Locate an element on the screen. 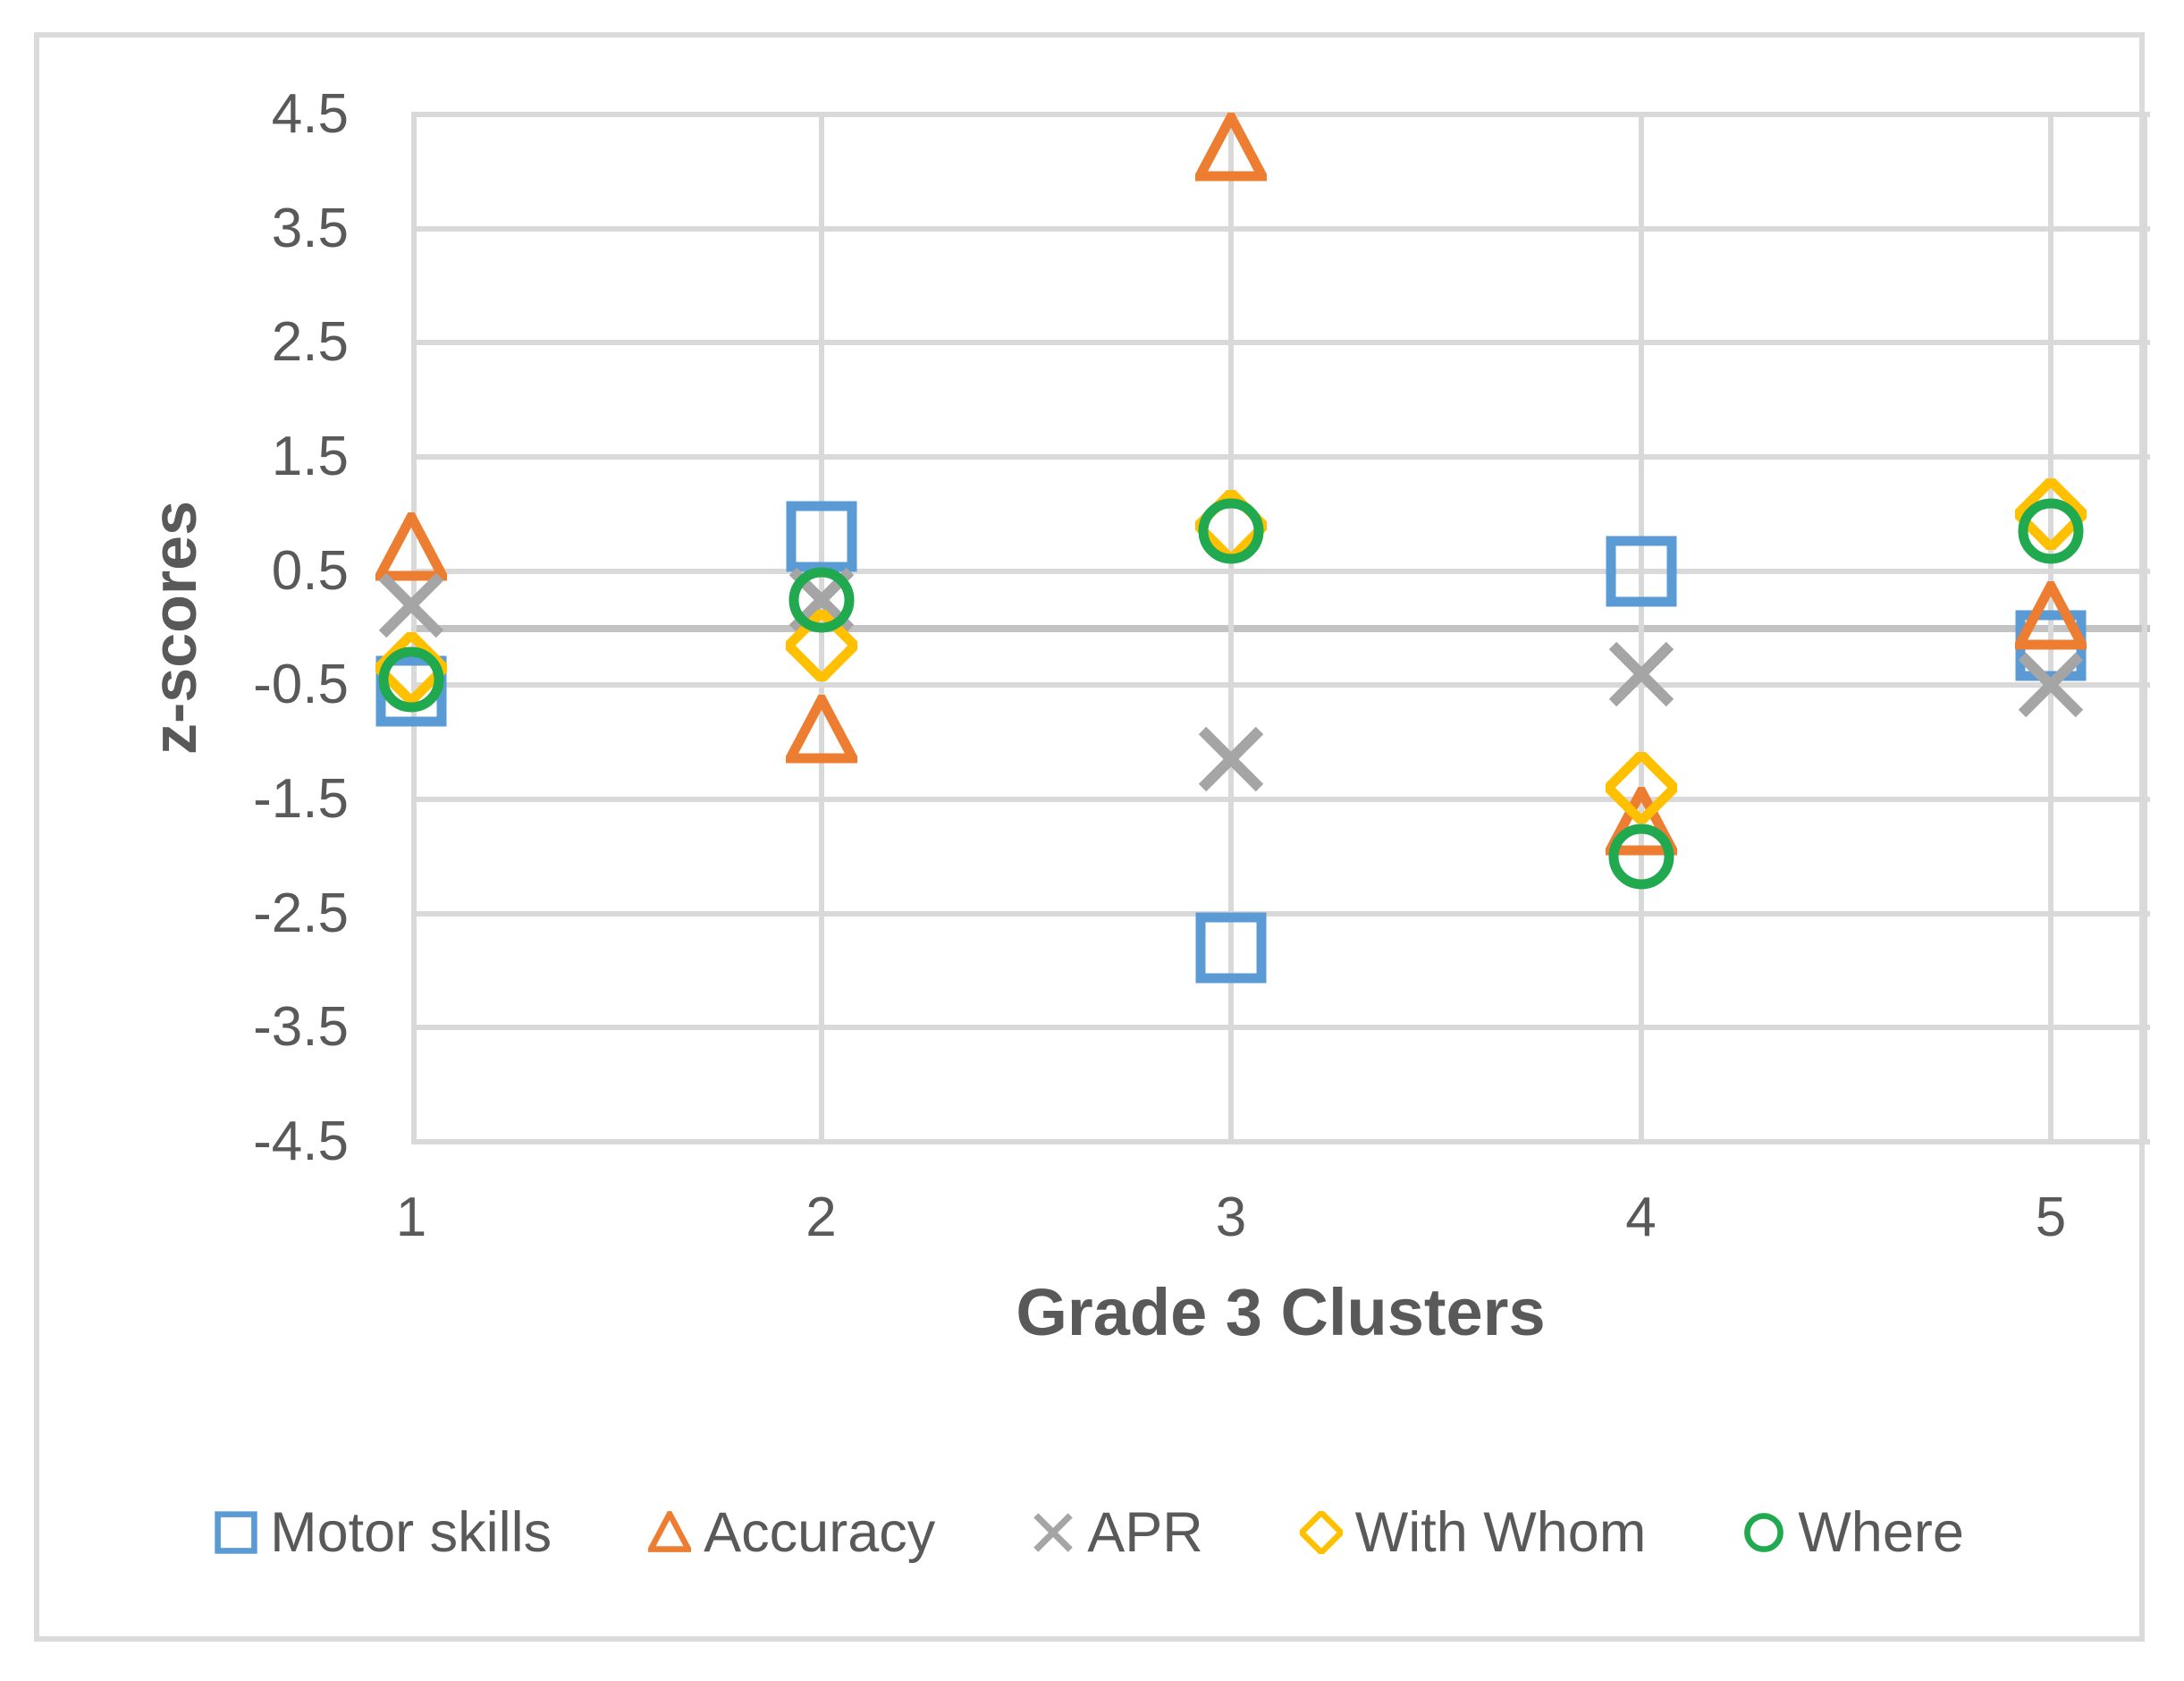  y-tick-label: 0.5 is located at coordinates (310, 570).